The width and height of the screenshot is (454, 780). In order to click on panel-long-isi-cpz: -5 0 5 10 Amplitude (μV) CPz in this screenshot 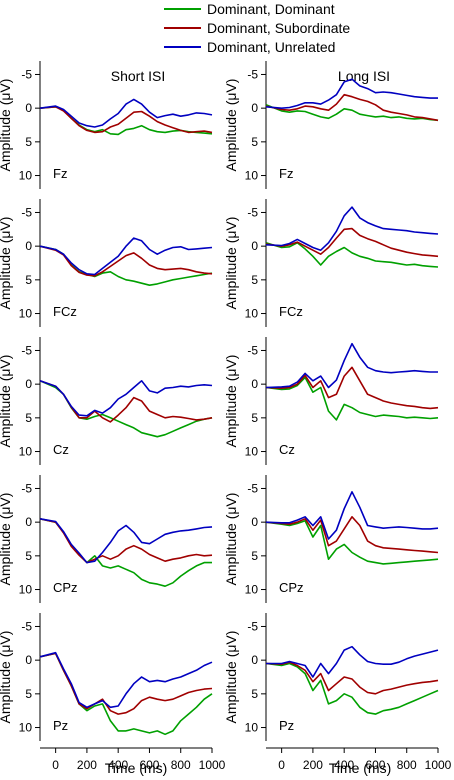, I will do `click(331, 539)`.